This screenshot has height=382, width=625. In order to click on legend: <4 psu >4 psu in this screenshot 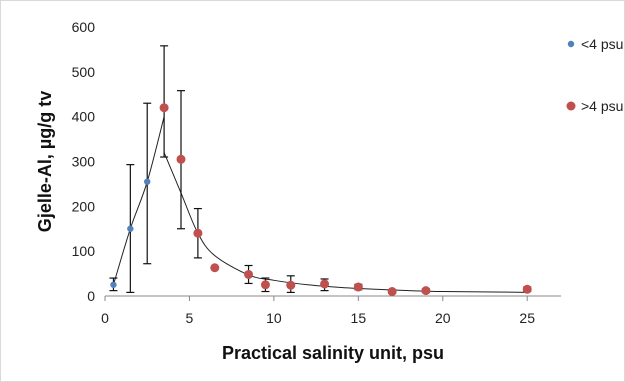, I will do `click(594, 75)`.